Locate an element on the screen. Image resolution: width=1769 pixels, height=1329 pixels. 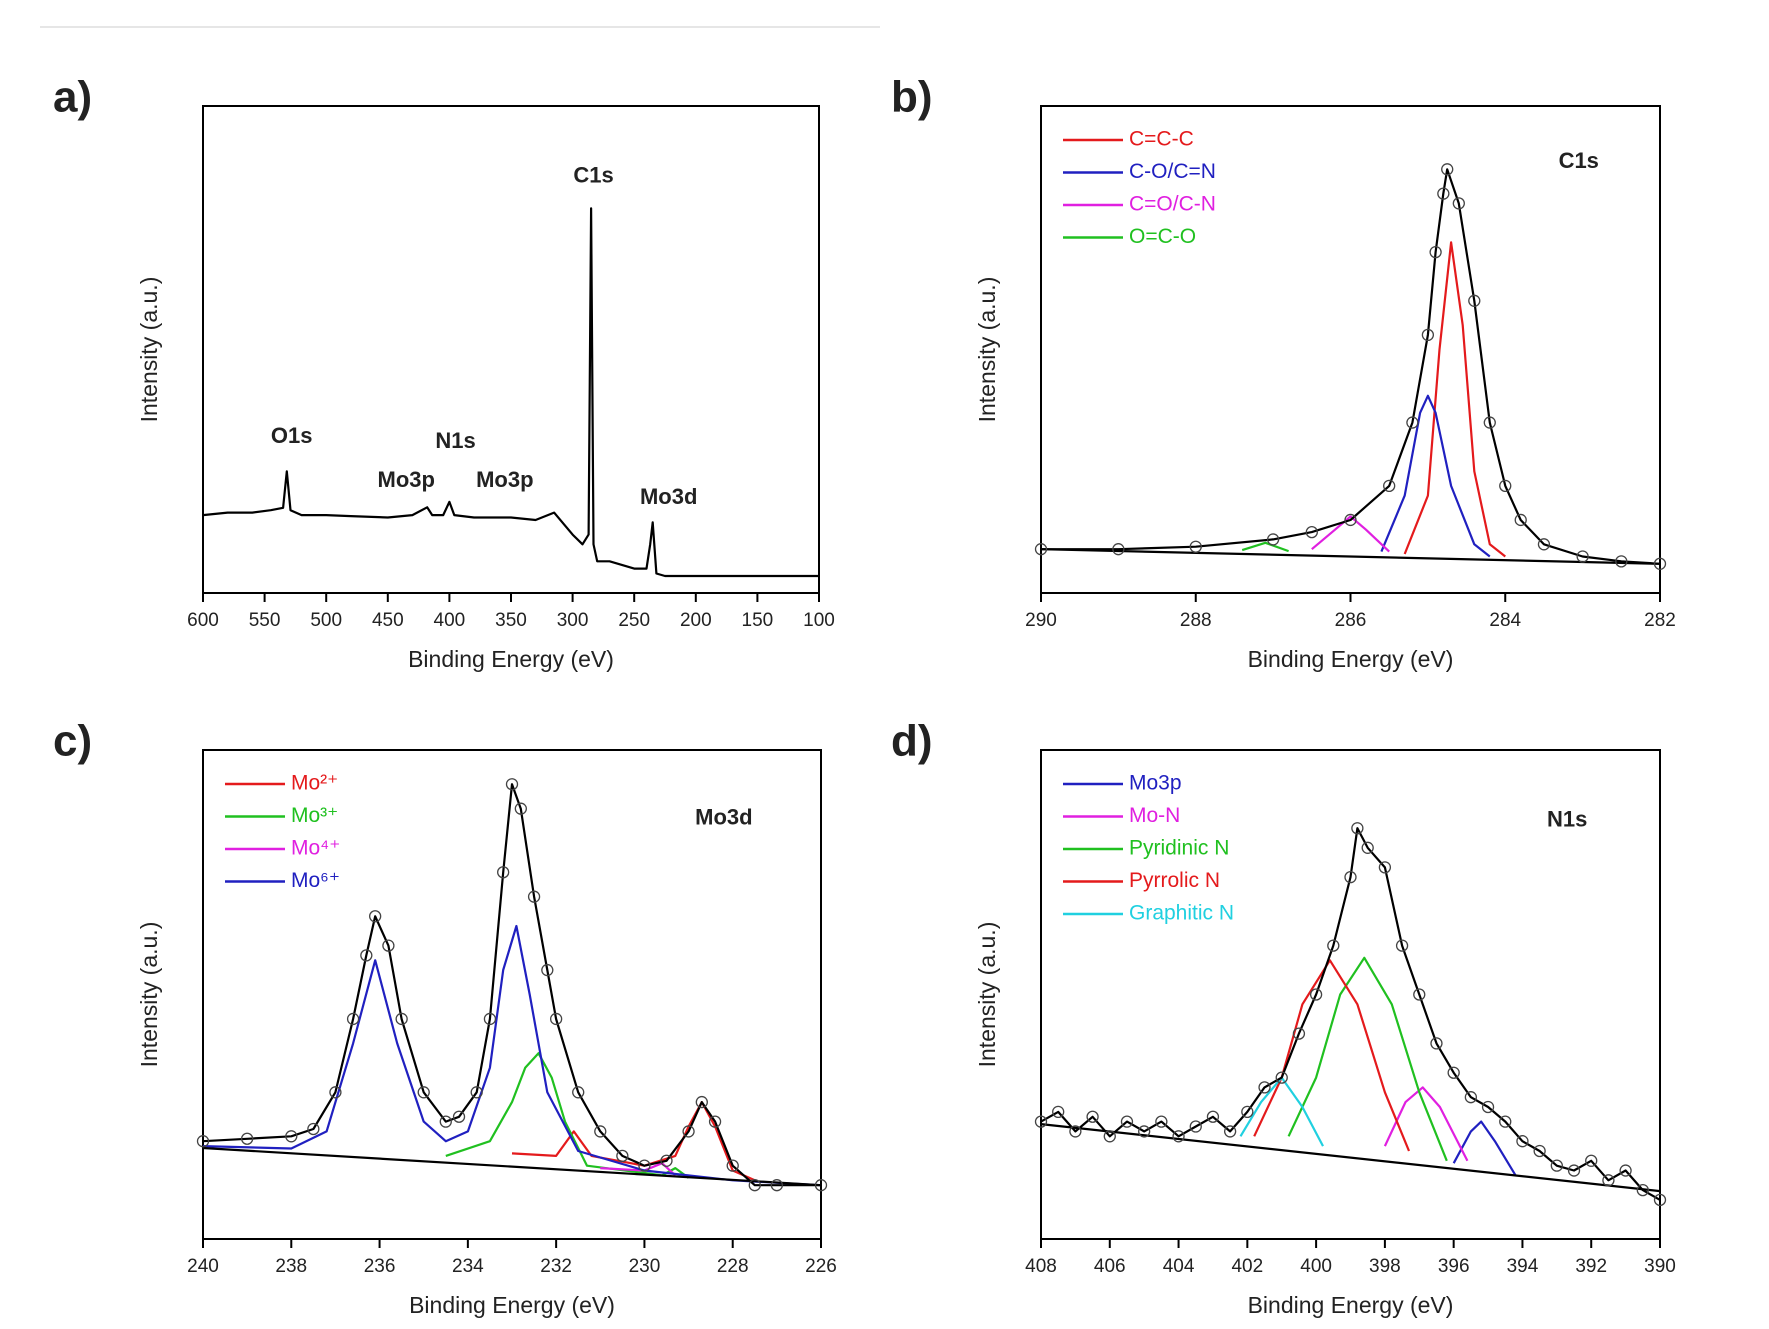
panel-label: d) is located at coordinates (912, 741).